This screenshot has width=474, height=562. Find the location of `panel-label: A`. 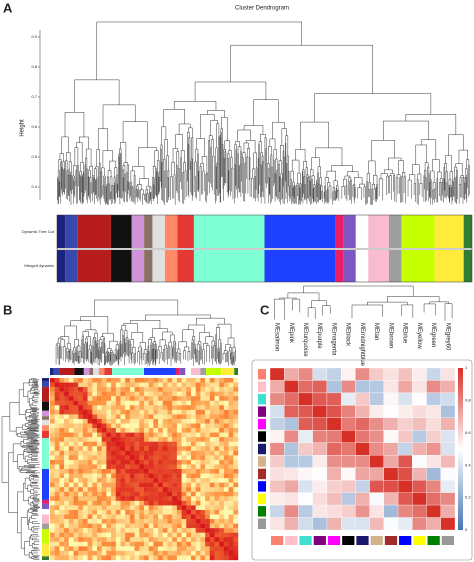

panel-label: A is located at coordinates (8, 7).